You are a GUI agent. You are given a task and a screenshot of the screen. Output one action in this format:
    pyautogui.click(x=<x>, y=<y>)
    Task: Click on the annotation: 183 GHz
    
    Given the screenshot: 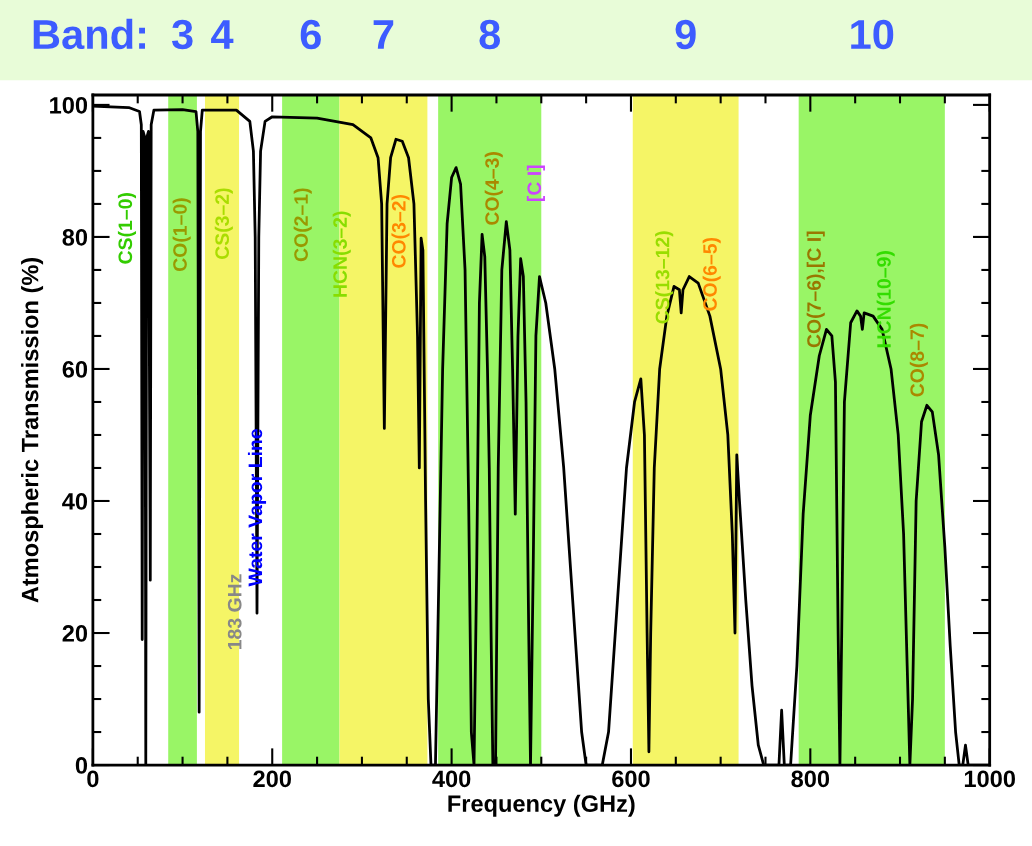 What is the action you would take?
    pyautogui.click(x=234, y=612)
    